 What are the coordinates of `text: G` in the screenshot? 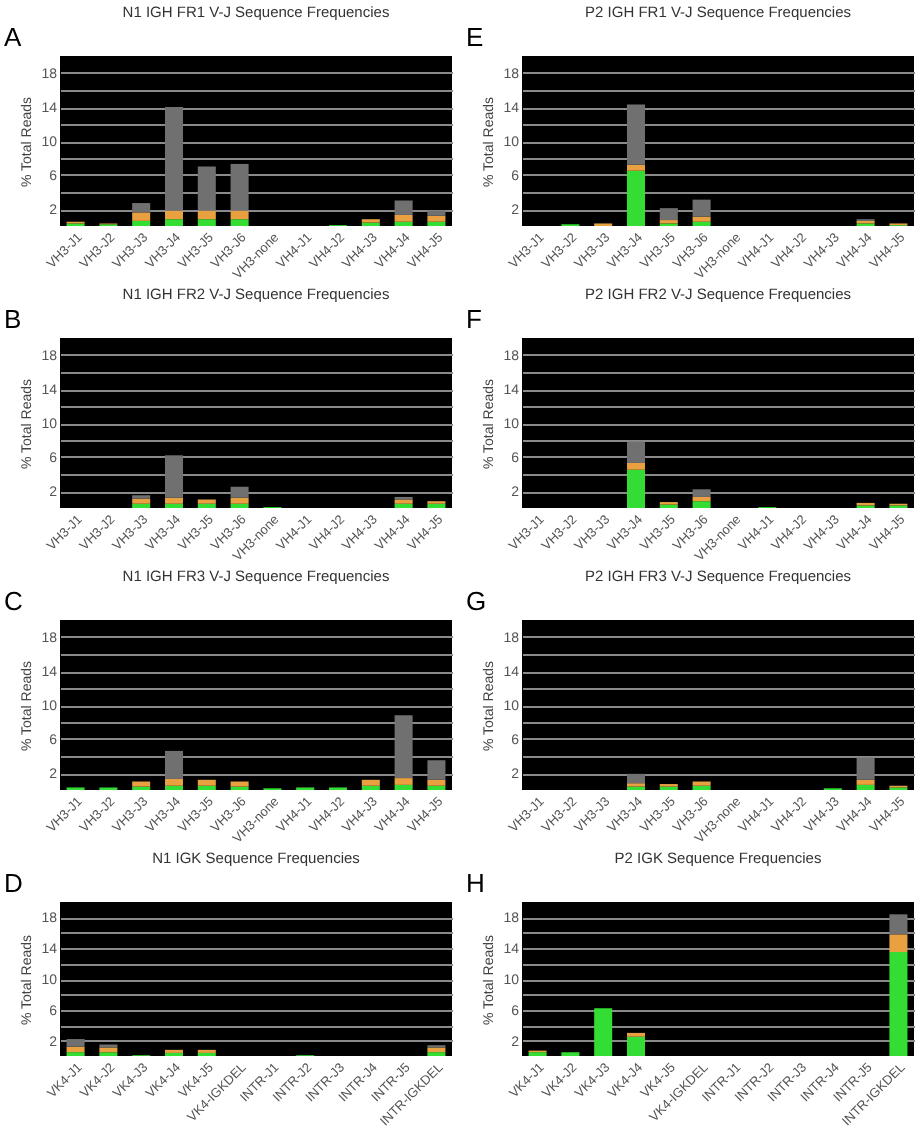 It's located at (476, 601).